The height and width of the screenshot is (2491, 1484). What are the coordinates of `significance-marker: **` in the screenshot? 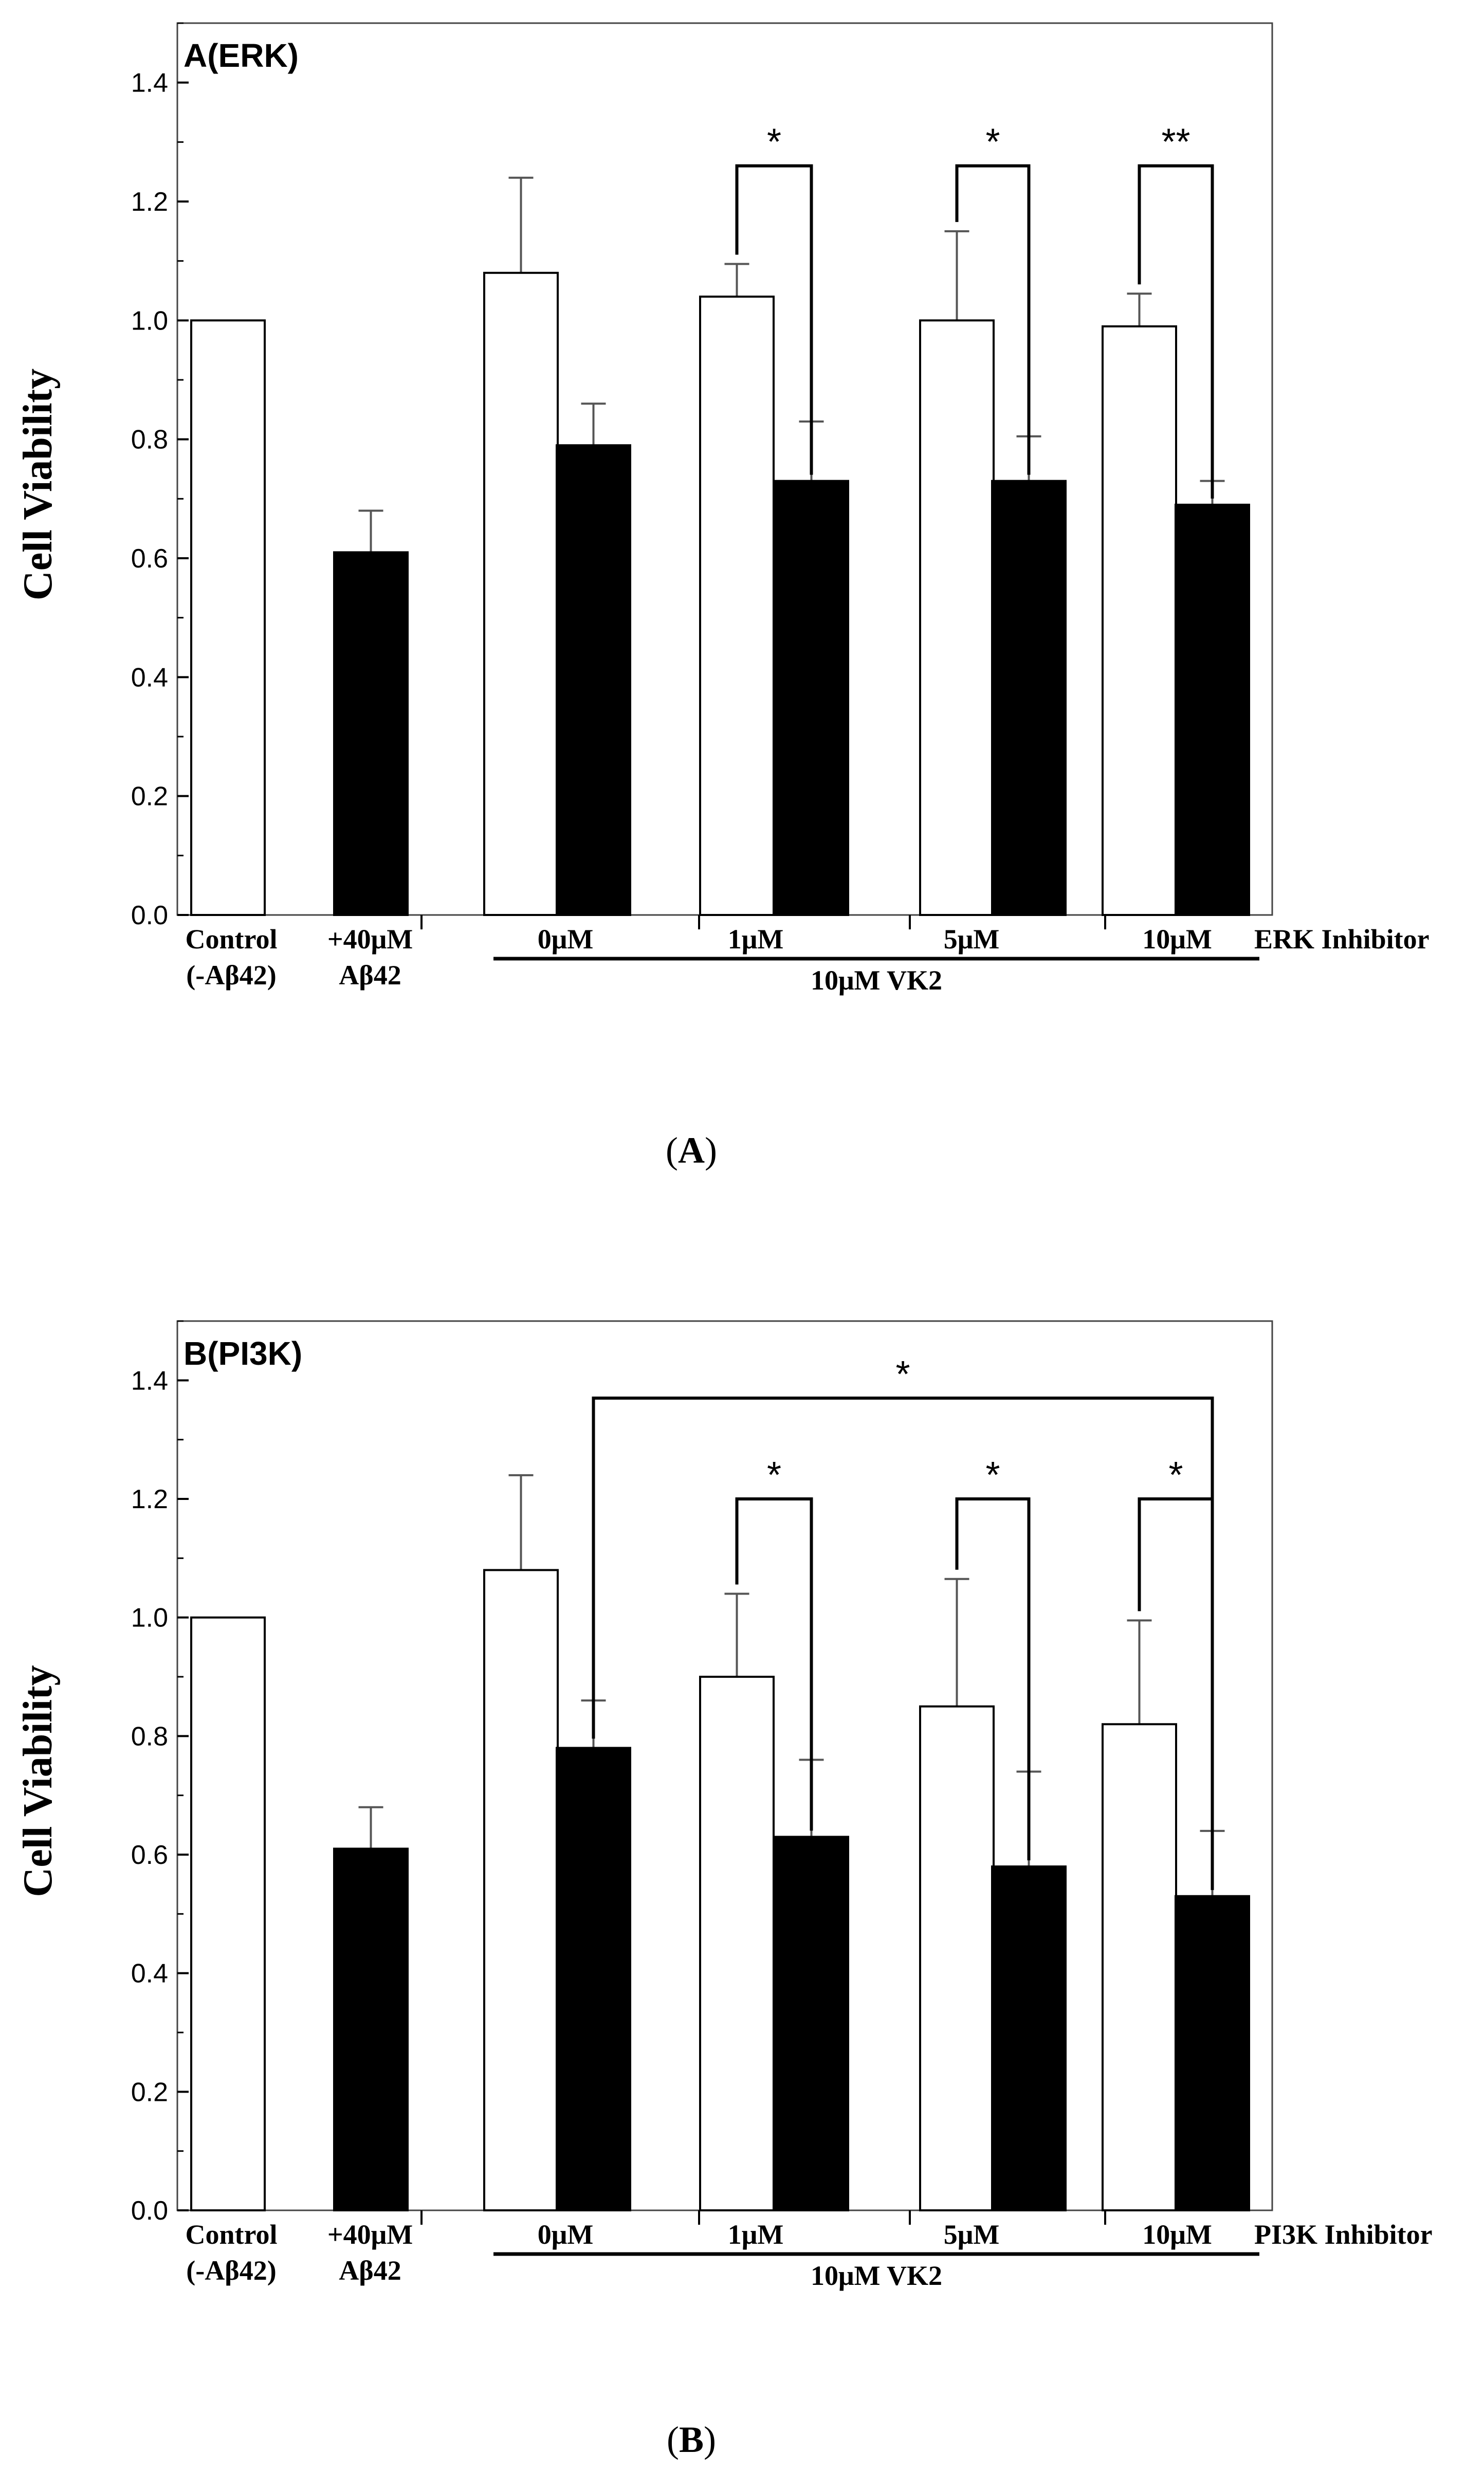 It's located at (1175, 143).